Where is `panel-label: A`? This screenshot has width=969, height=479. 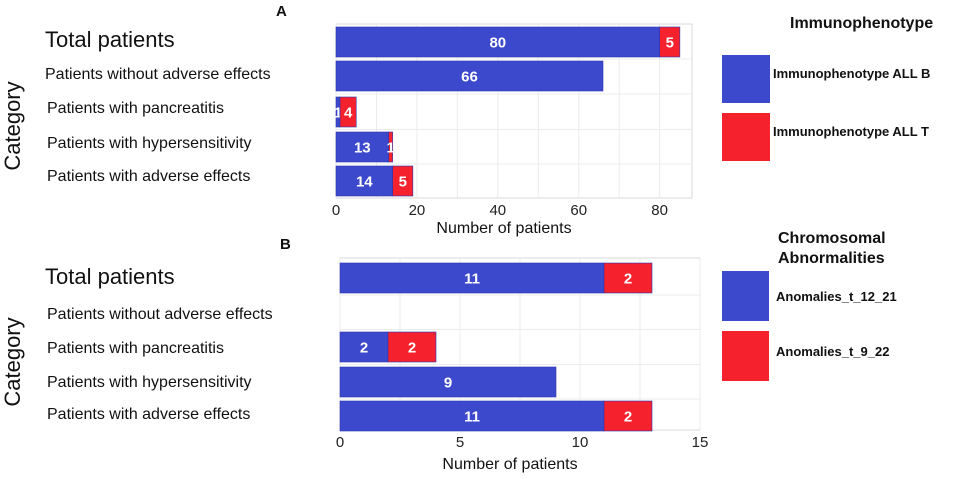
panel-label: A is located at coordinates (281, 11).